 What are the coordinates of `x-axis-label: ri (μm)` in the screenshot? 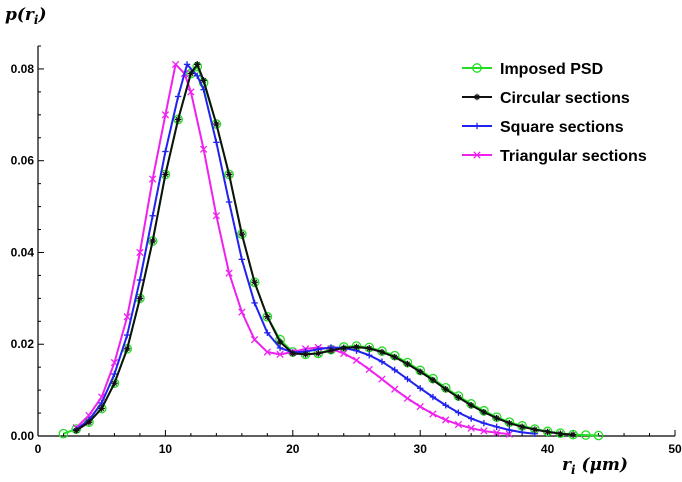 It's located at (595, 466).